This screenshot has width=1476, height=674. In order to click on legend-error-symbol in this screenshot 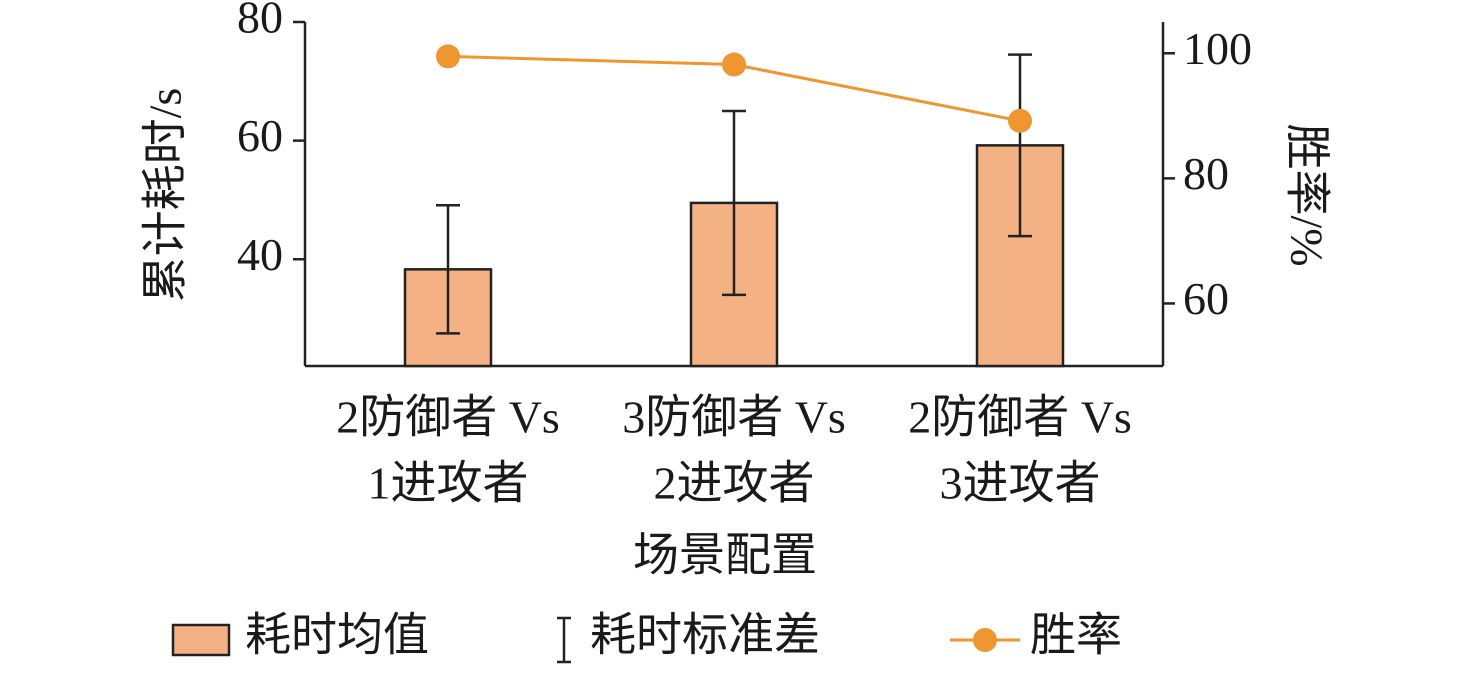, I will do `click(564, 640)`.